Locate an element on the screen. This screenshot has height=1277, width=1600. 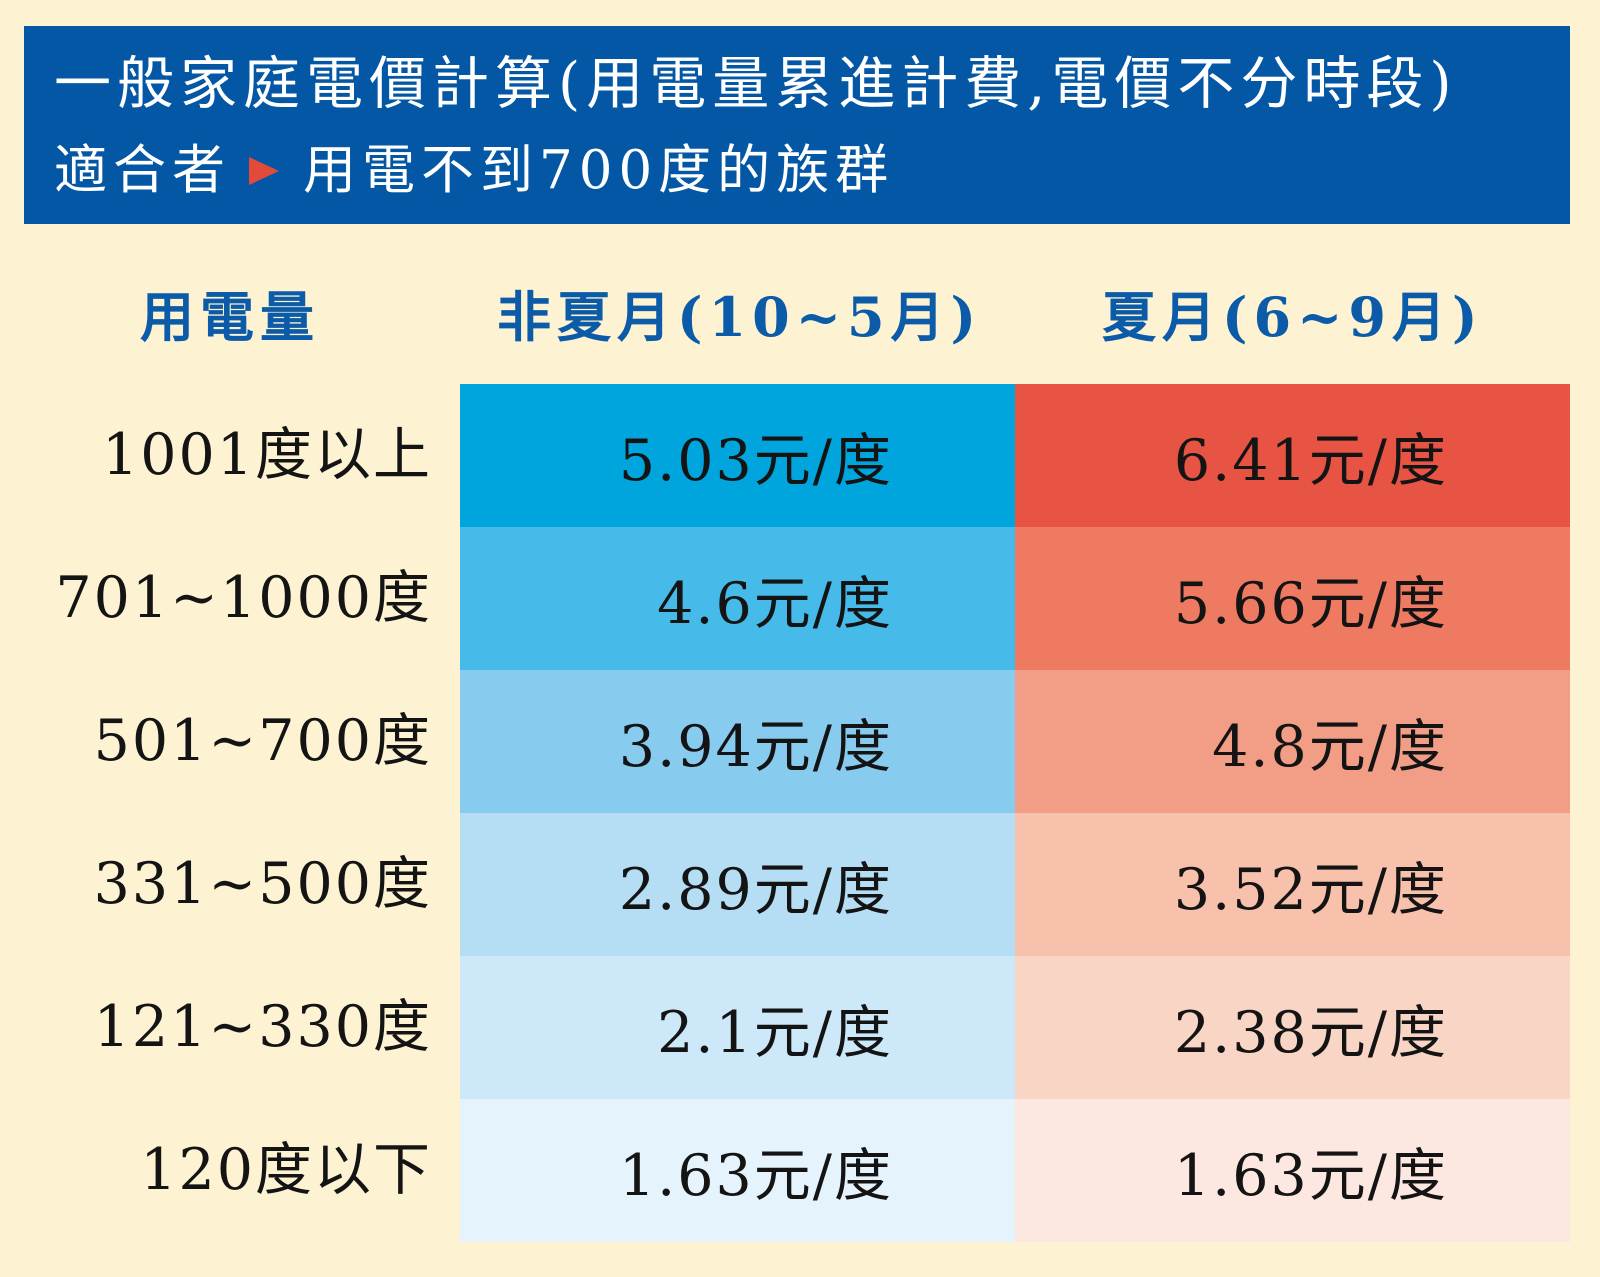
summer-rate: 3.52元/度 is located at coordinates (1292, 884).